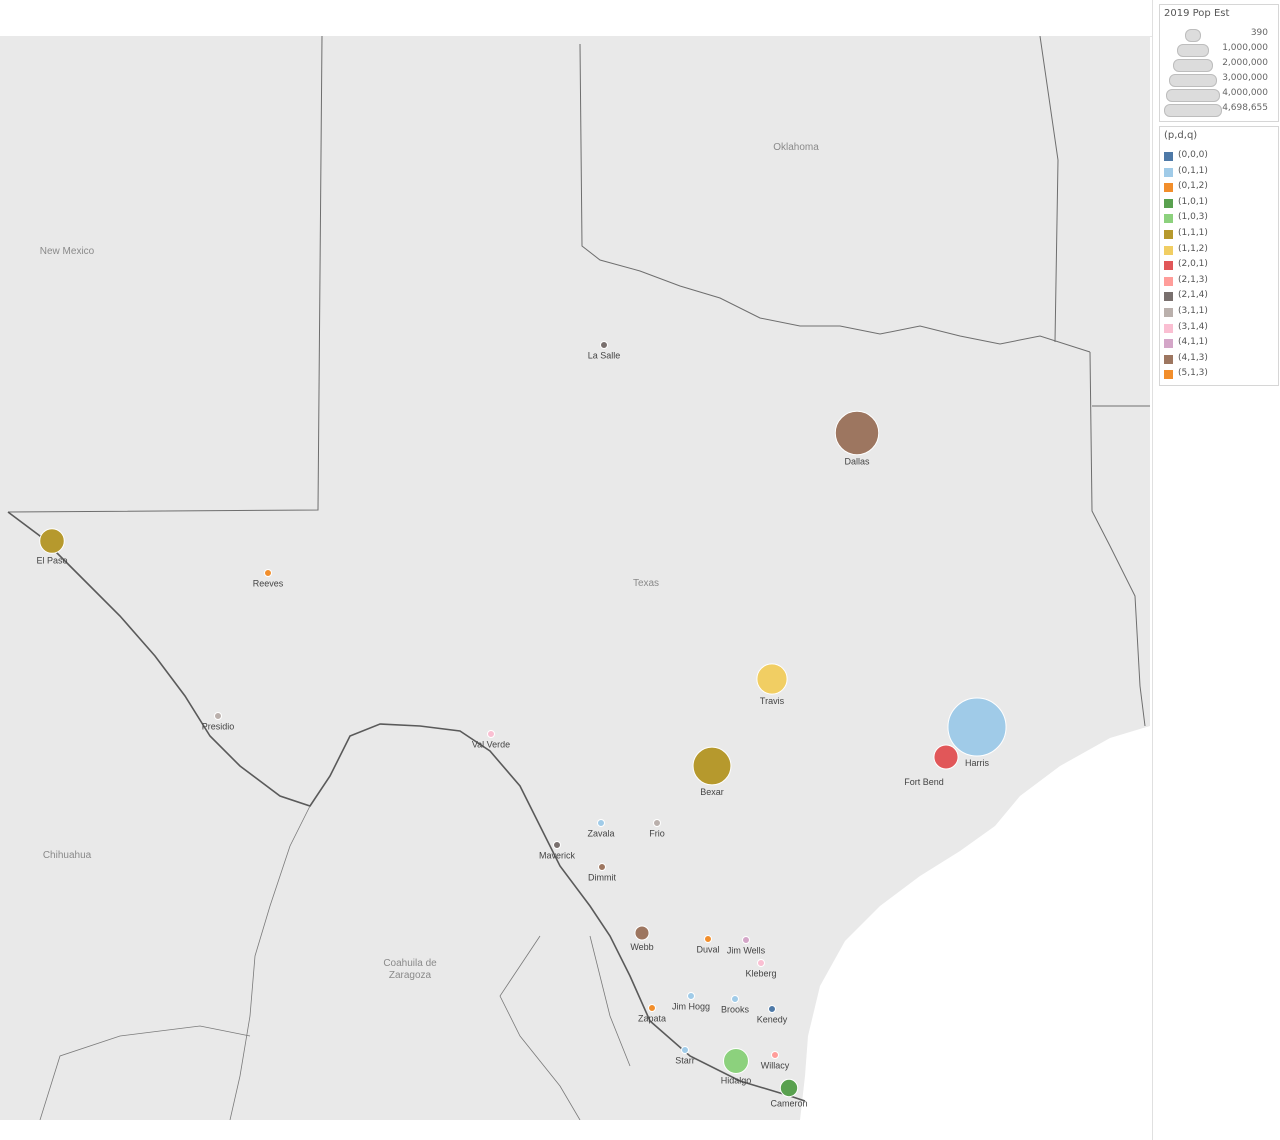  What do you see at coordinates (977, 727) in the screenshot?
I see `county-circle-harris` at bounding box center [977, 727].